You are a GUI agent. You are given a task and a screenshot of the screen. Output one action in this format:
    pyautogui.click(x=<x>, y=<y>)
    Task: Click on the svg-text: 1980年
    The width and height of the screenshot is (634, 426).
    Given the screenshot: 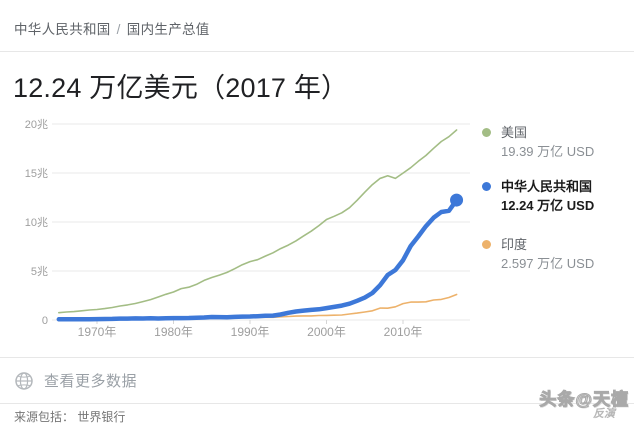 What is the action you would take?
    pyautogui.click(x=173, y=332)
    